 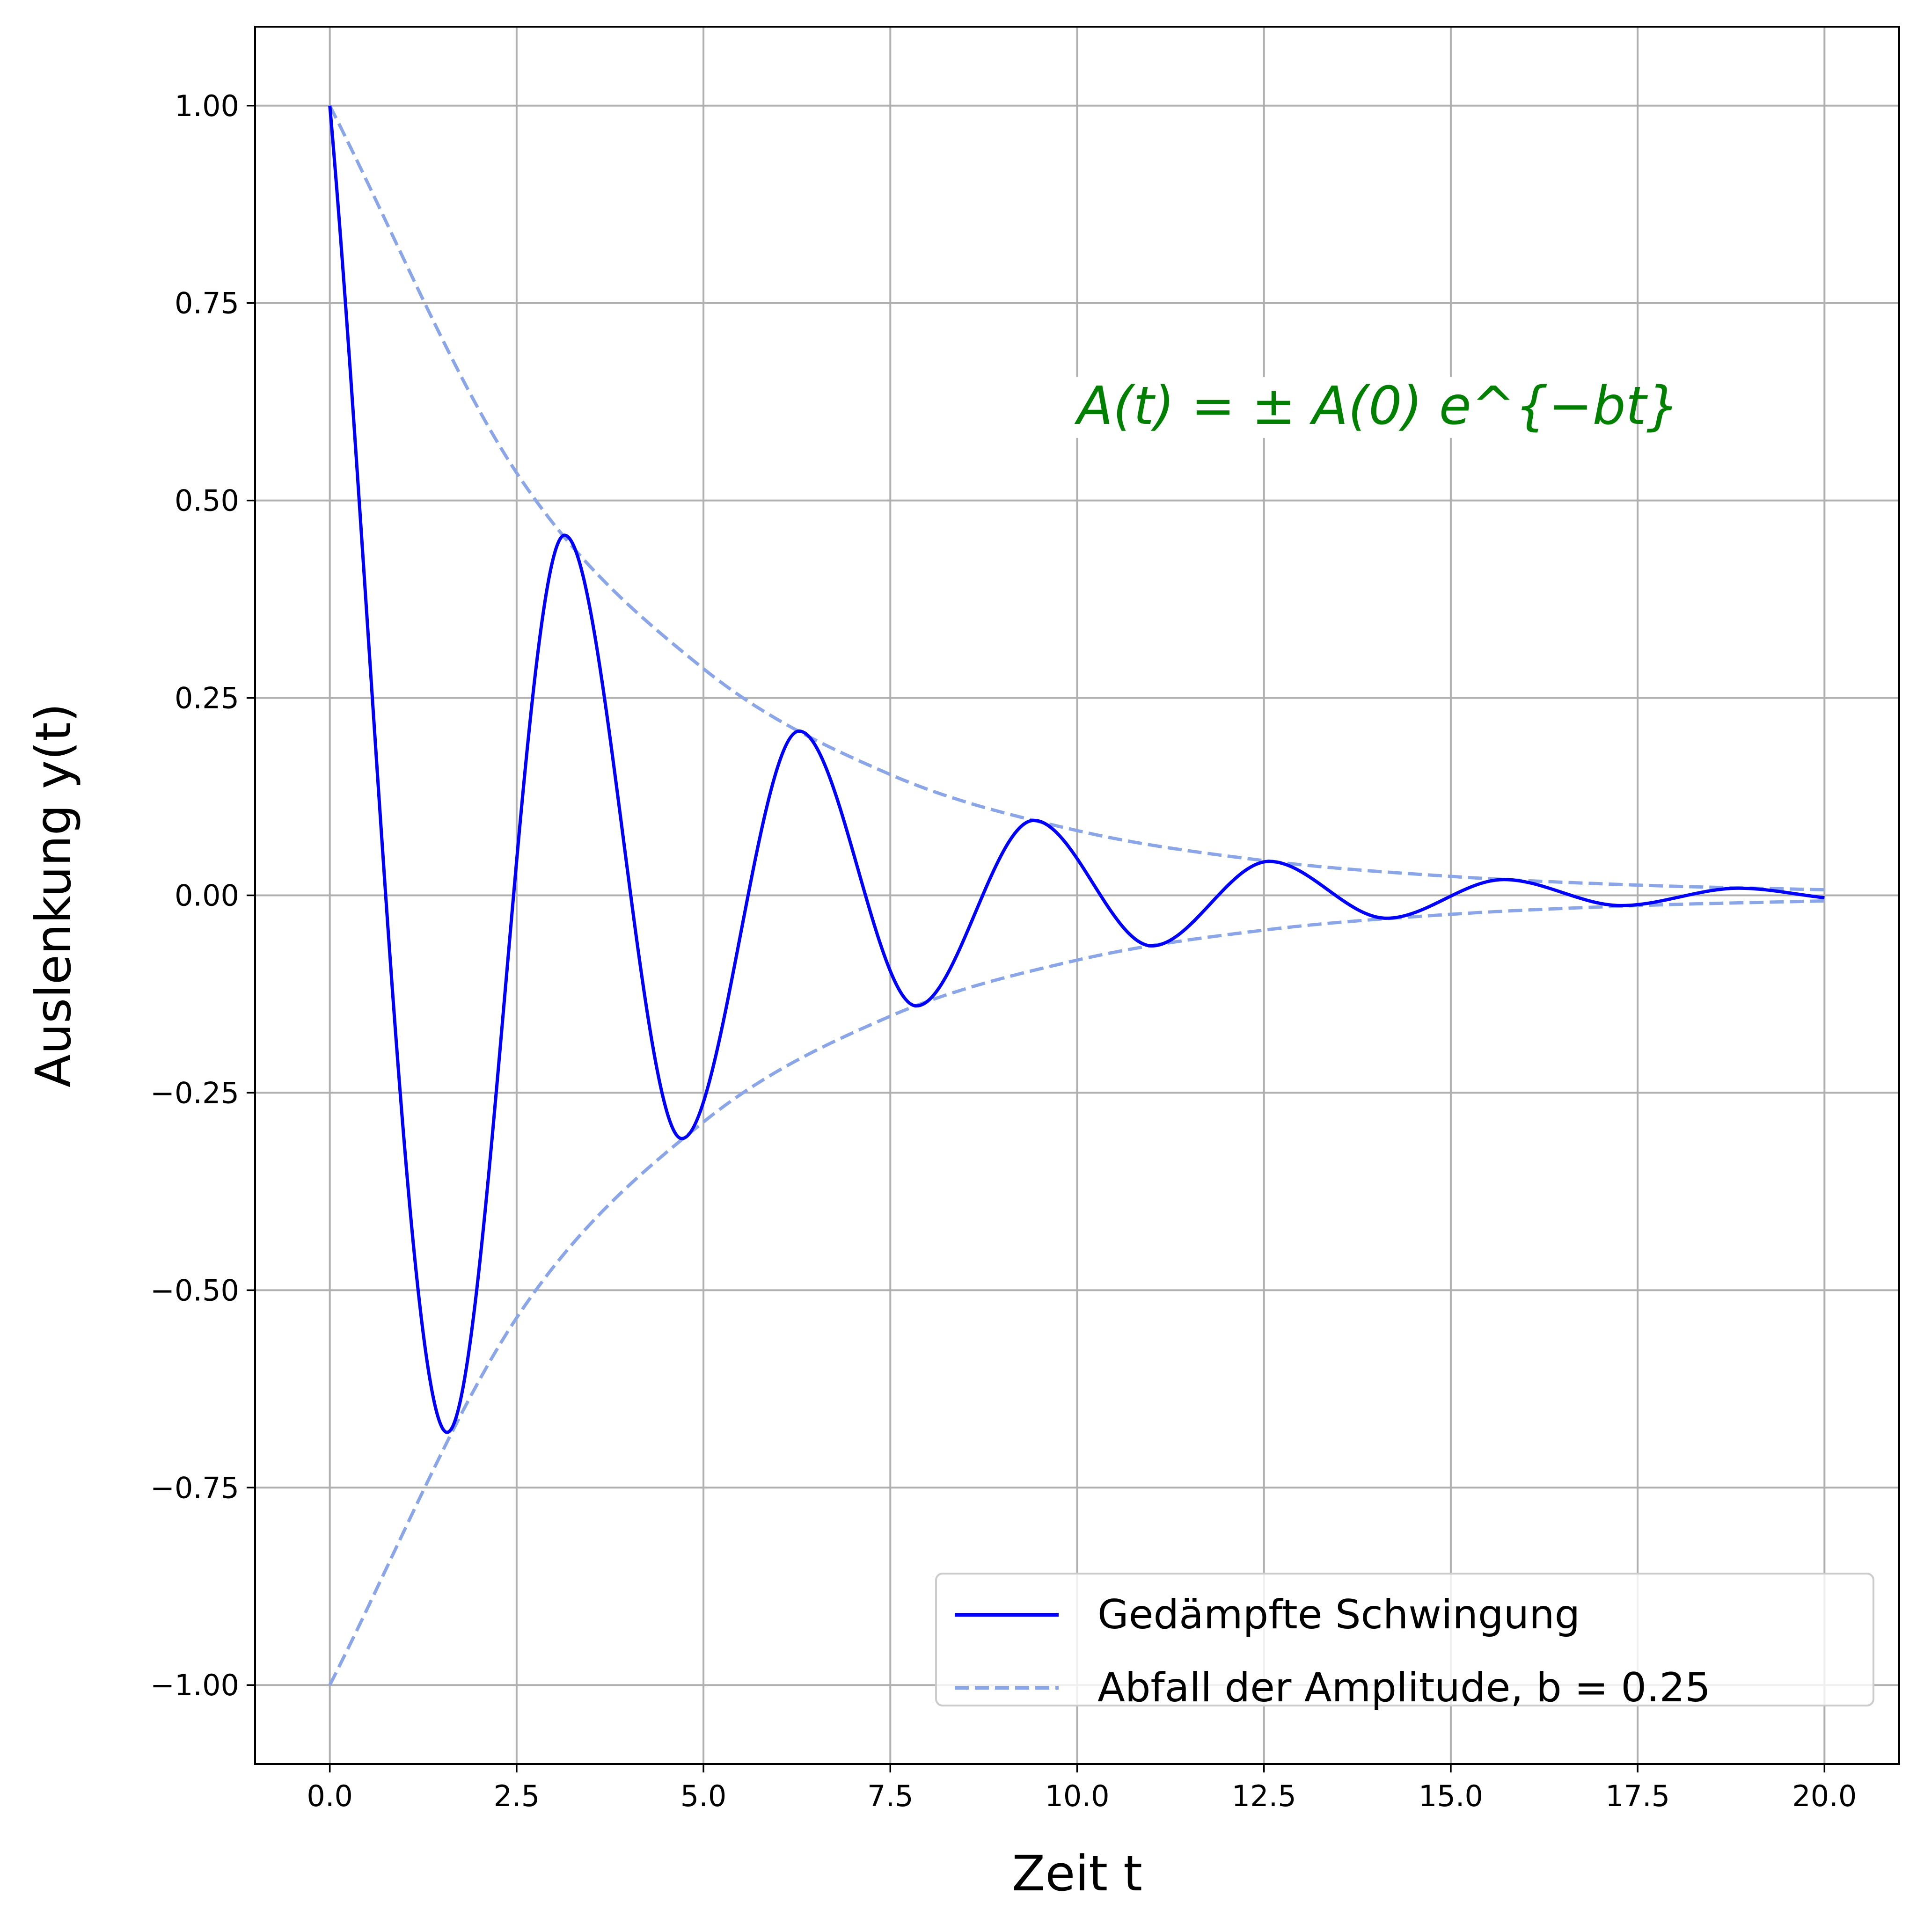 I want to click on legend-box, so click(x=1404, y=1639).